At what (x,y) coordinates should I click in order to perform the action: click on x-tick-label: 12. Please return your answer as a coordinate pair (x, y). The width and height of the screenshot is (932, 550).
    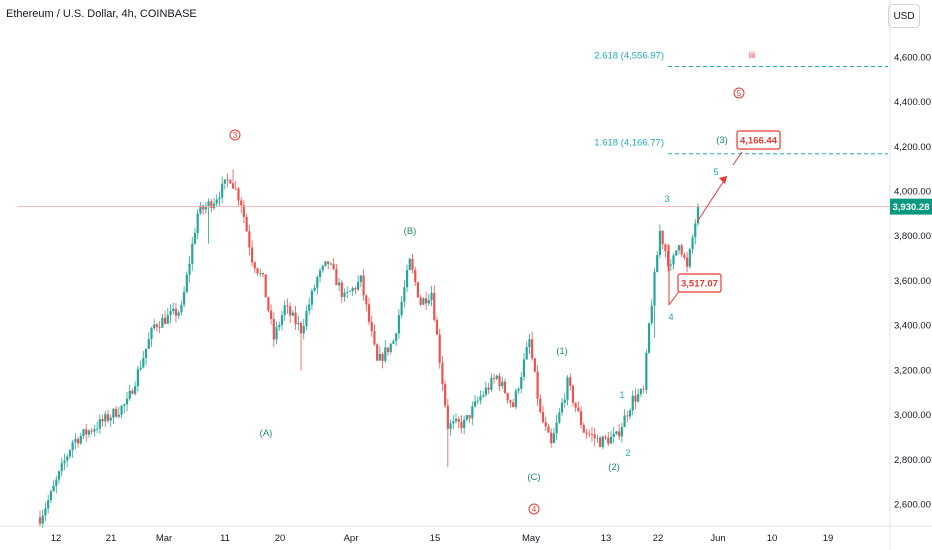
    Looking at the image, I should click on (56, 538).